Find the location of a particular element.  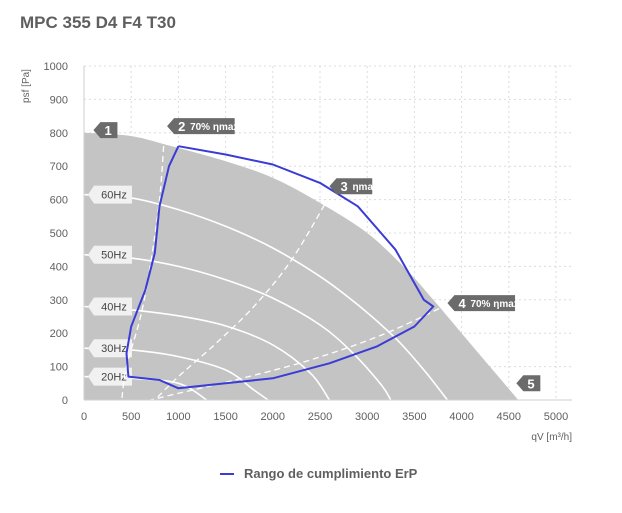

y-tick-label: 200 is located at coordinates (59, 334).